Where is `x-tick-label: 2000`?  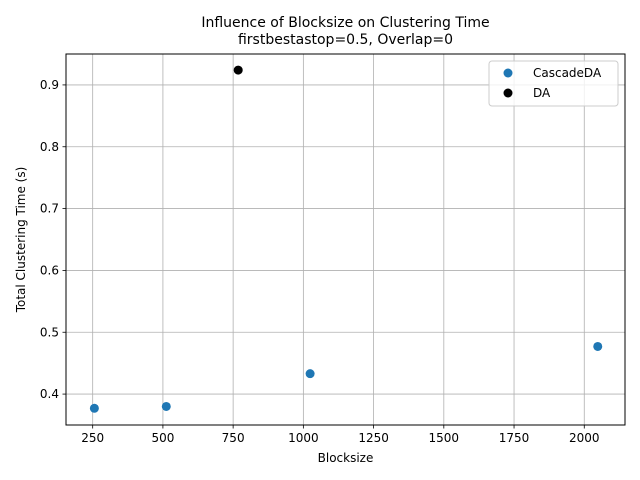 x-tick-label: 2000 is located at coordinates (584, 438).